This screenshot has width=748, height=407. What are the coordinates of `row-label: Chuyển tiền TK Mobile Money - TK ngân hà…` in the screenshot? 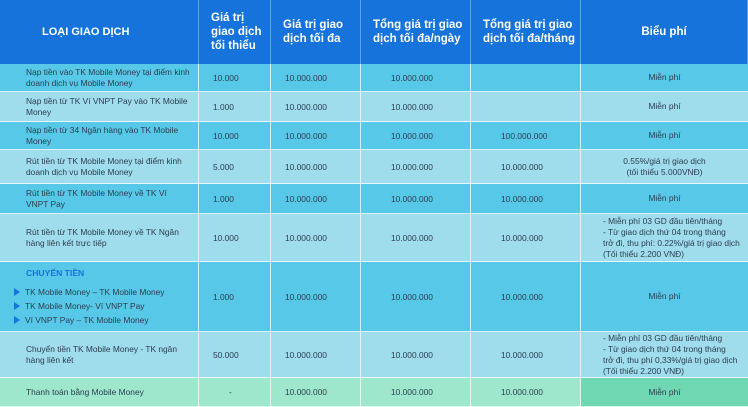 It's located at (99, 355).